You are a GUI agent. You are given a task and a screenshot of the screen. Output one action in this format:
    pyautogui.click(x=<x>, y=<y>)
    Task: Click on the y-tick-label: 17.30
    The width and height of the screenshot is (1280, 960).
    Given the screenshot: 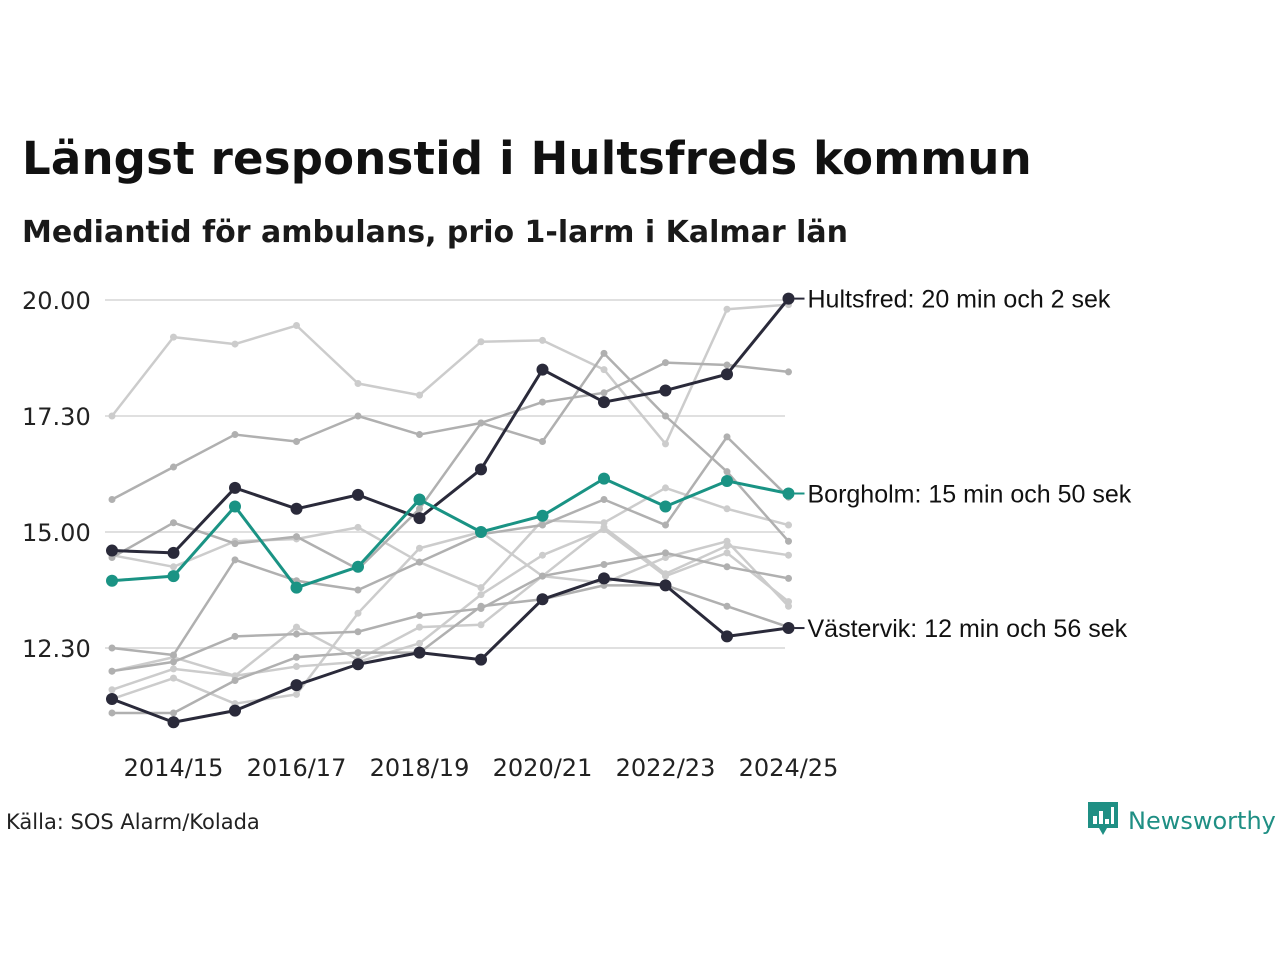 What is the action you would take?
    pyautogui.click(x=56, y=417)
    